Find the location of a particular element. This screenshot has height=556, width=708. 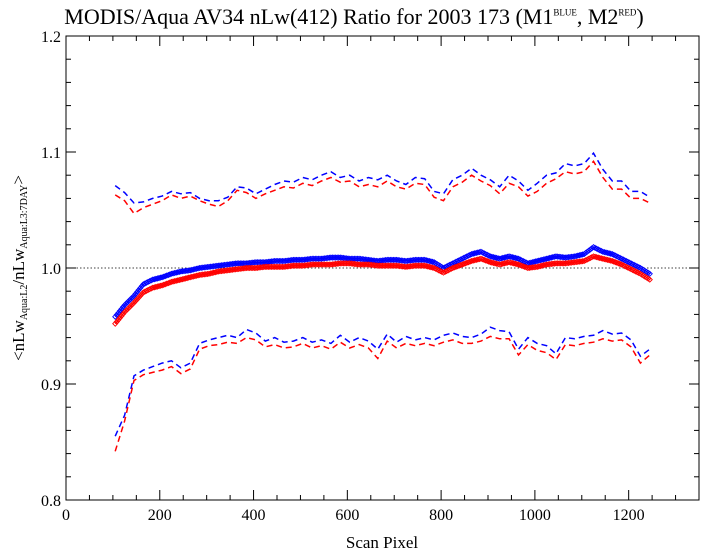

ylabel-sub1: Aqua:L2 is located at coordinates (24, 303).